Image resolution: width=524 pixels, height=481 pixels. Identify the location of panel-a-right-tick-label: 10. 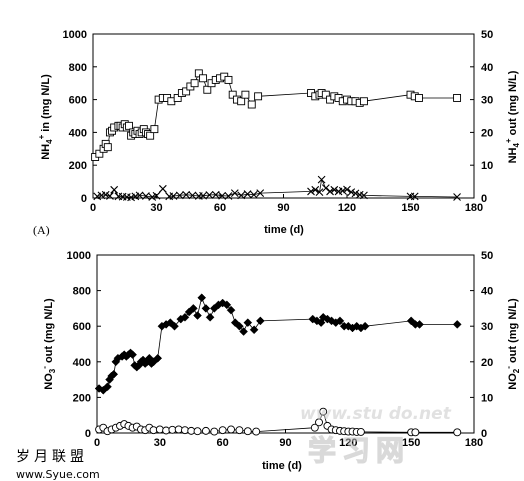
(487, 166).